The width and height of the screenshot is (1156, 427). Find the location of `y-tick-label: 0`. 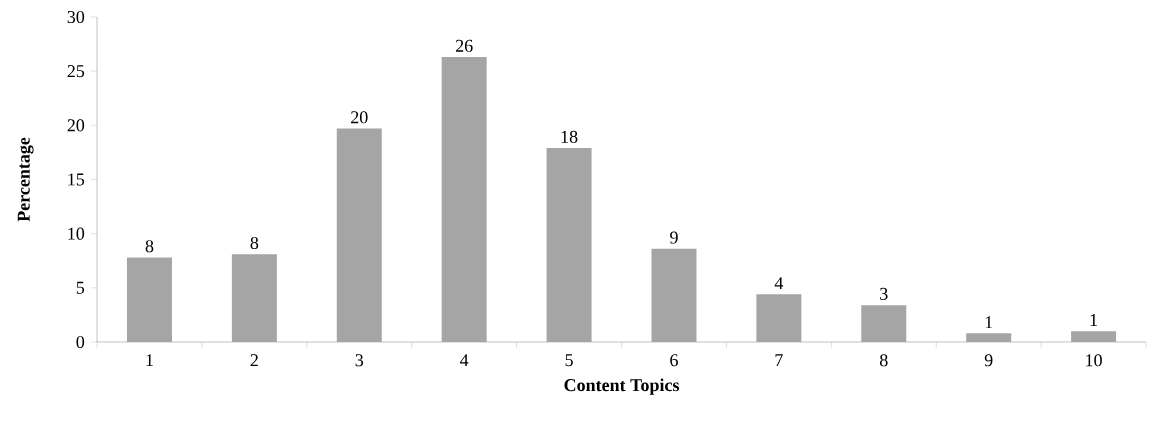

y-tick-label: 0 is located at coordinates (80, 342).